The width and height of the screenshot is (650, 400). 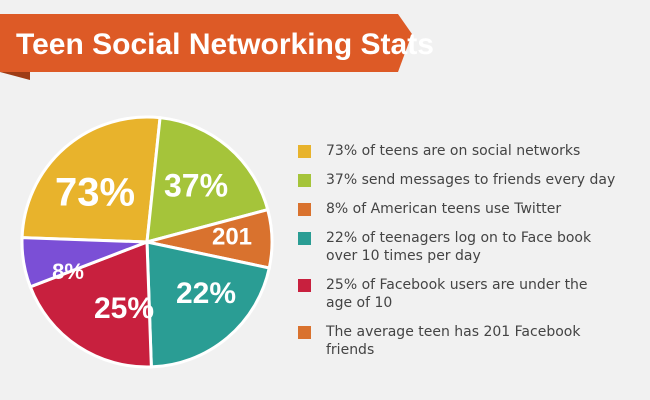 I want to click on legend-item: 8% of American teens use Twitter, so click(x=468, y=209).